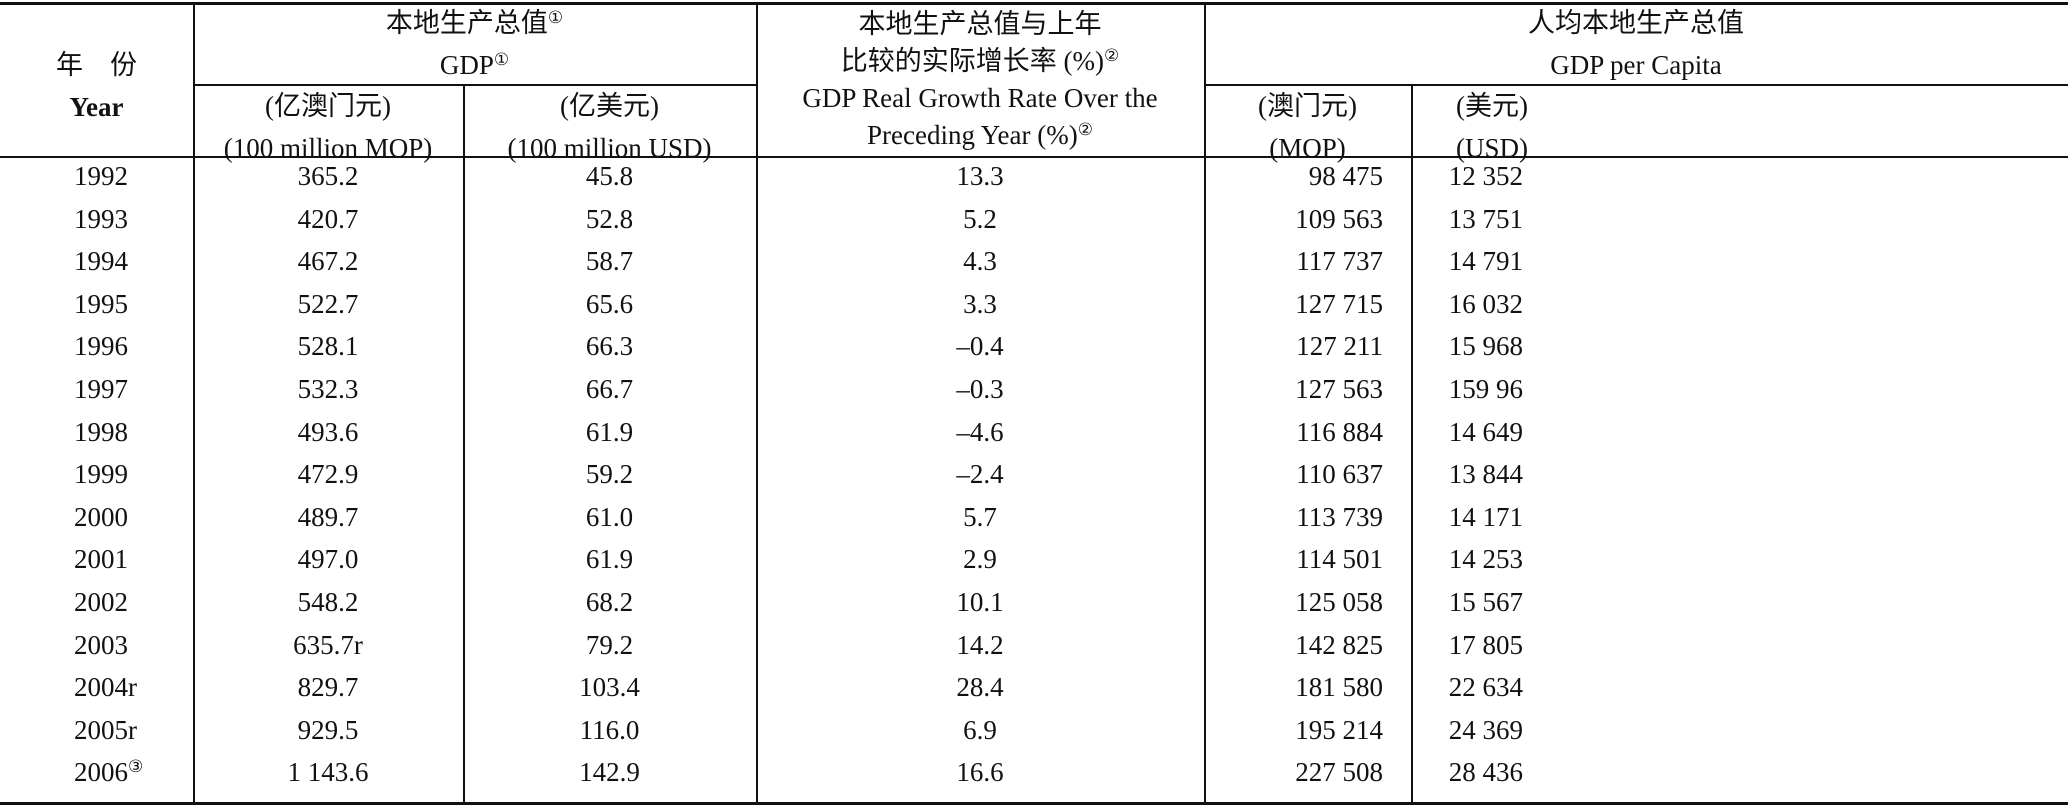 Image resolution: width=2068 pixels, height=806 pixels. What do you see at coordinates (101, 303) in the screenshot?
I see `year-cell-text: 1995` at bounding box center [101, 303].